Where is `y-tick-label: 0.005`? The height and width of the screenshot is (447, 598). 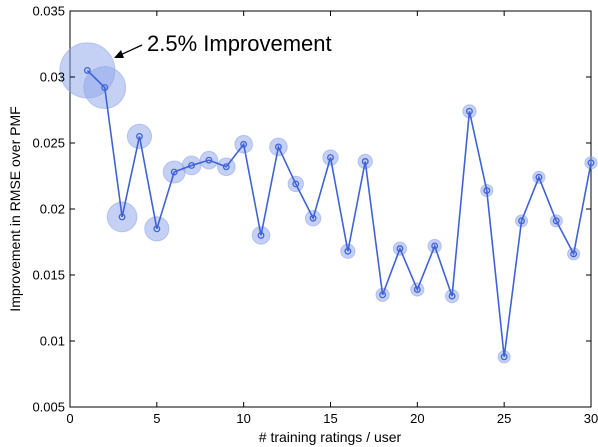 y-tick-label: 0.005 is located at coordinates (48, 407).